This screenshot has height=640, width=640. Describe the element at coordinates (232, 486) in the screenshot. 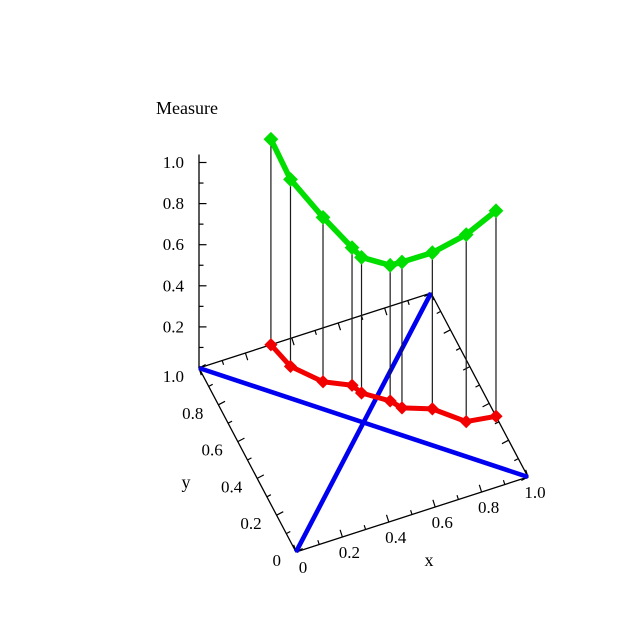

I see `y-tick-label: 0.4` at that location.